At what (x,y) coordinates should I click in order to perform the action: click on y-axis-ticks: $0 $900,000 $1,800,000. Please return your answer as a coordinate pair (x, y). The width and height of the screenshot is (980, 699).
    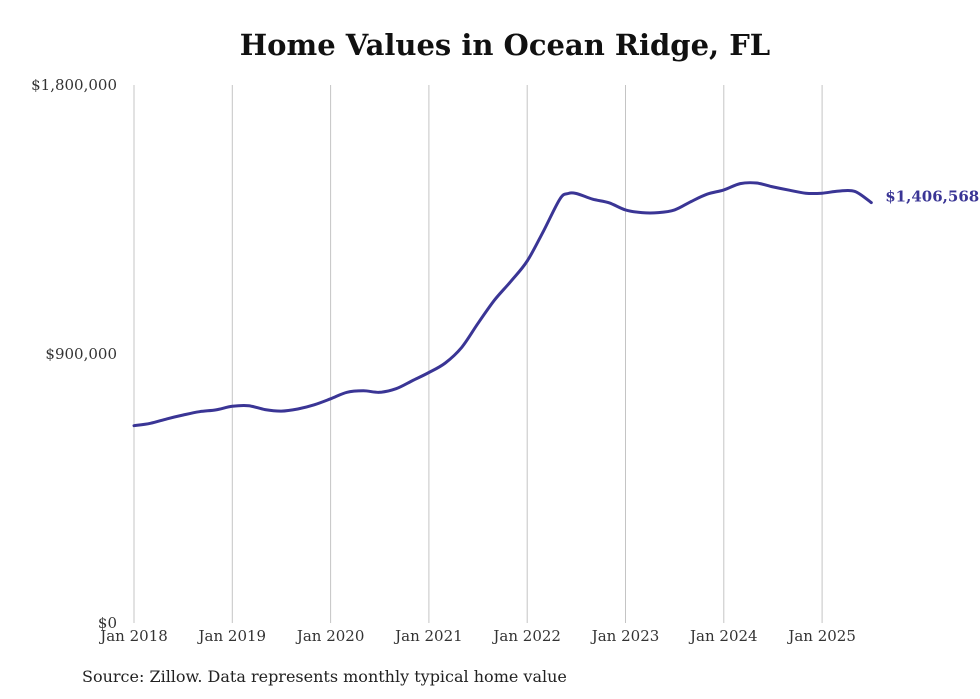
    Looking at the image, I should click on (74, 354).